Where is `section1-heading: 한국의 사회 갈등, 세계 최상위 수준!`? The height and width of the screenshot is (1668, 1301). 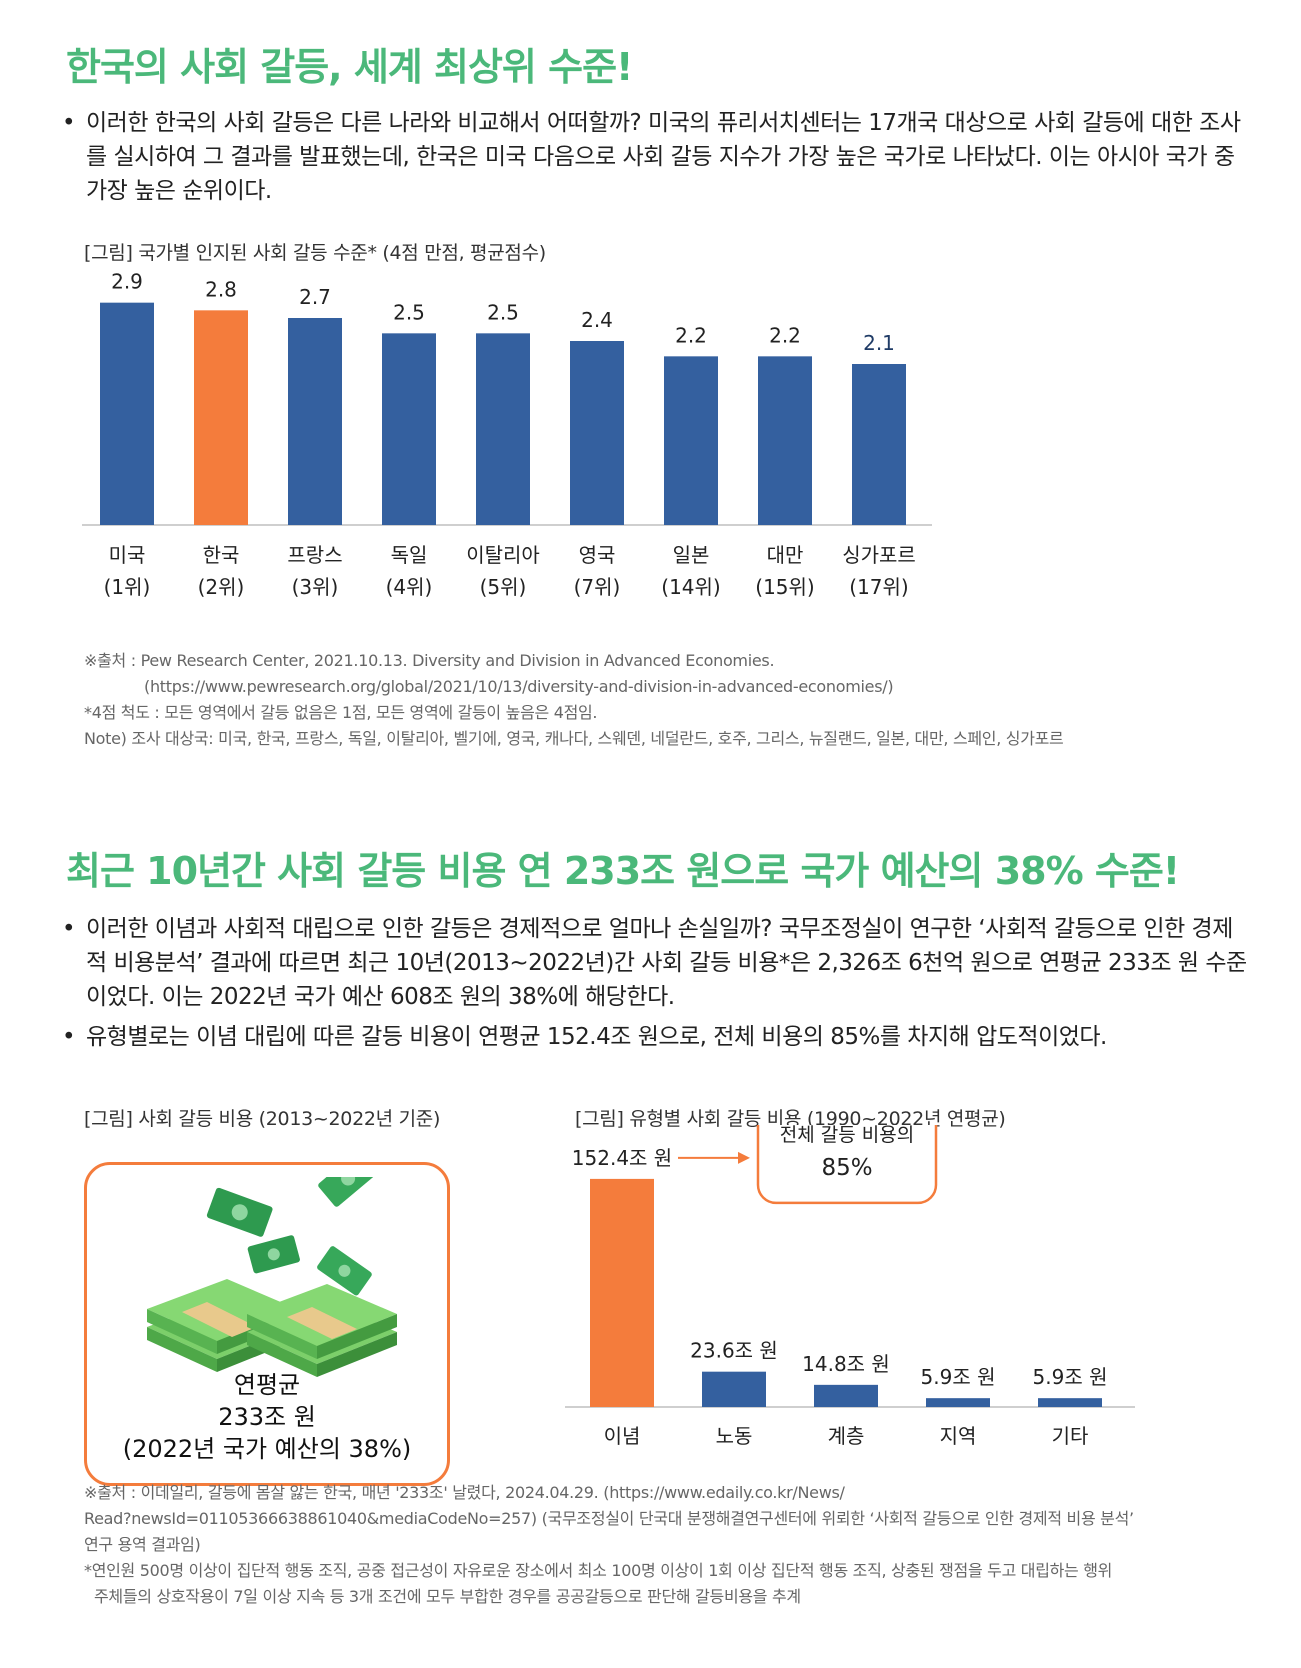 section1-heading: 한국의 사회 갈등, 세계 최상위 수준! is located at coordinates (349, 67).